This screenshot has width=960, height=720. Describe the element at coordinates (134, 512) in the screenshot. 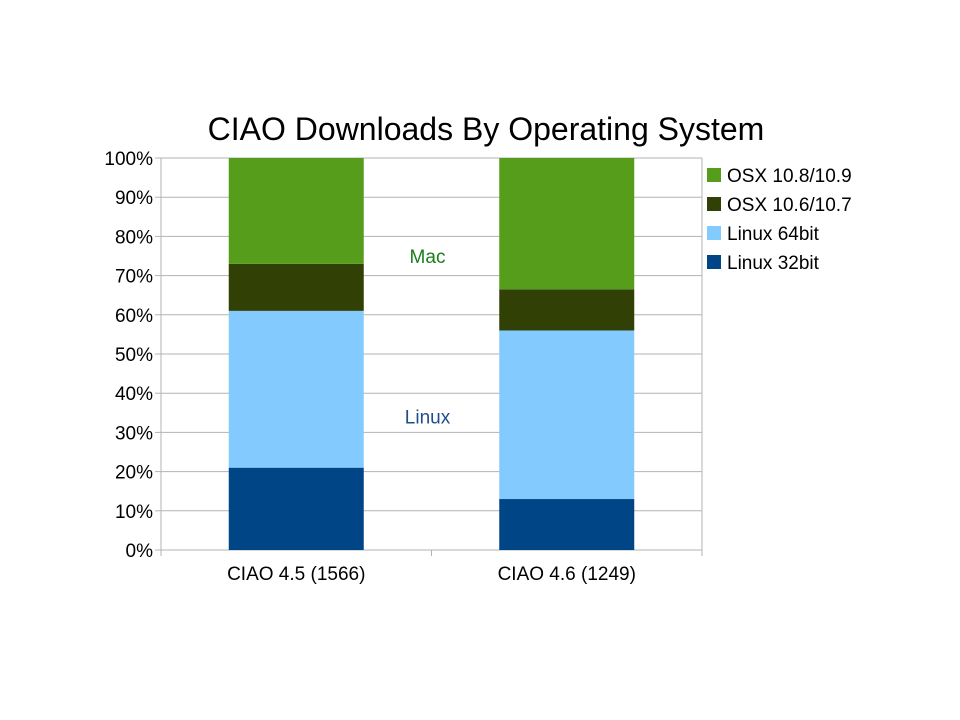

I see `y-tick-label: 10%` at that location.